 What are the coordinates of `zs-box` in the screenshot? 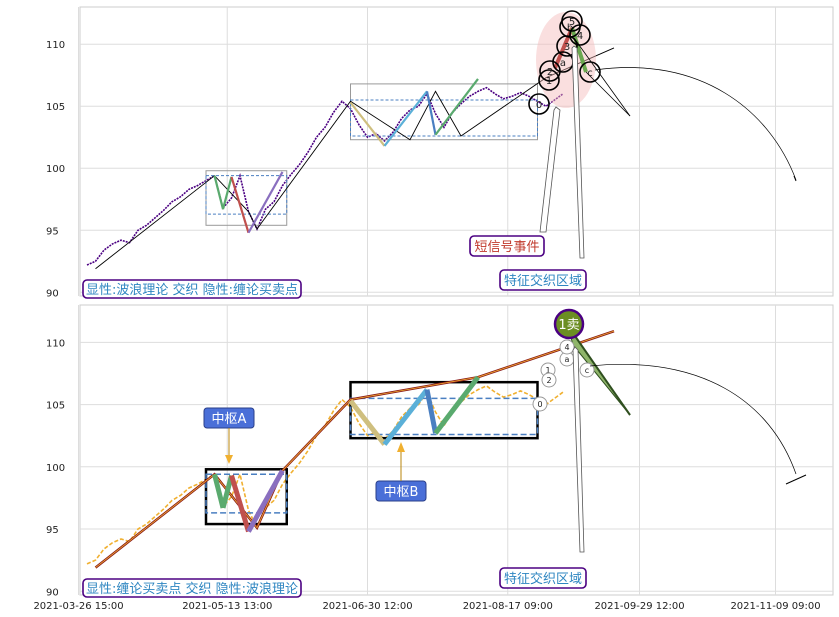 It's located at (444, 112).